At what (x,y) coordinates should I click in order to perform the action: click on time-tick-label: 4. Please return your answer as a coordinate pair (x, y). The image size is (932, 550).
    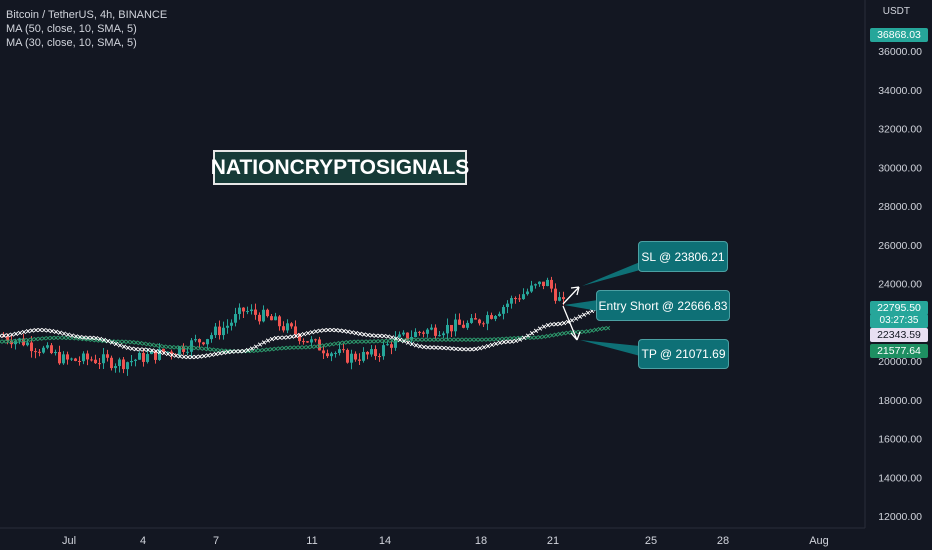
    Looking at the image, I should click on (143, 541).